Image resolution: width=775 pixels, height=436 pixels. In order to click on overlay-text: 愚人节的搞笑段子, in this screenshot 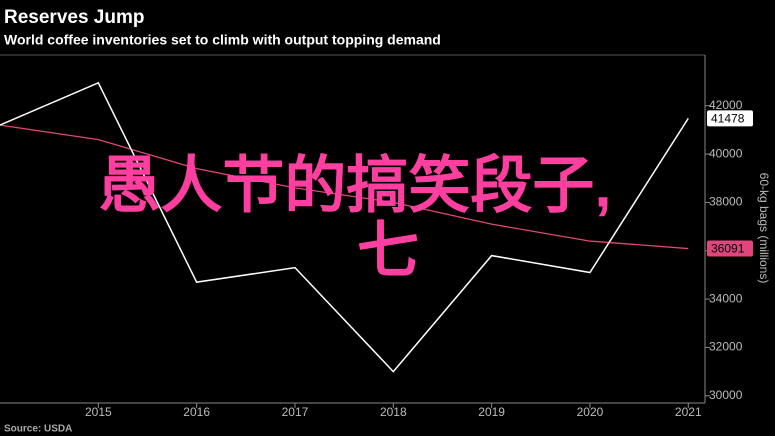, I will do `click(354, 185)`.